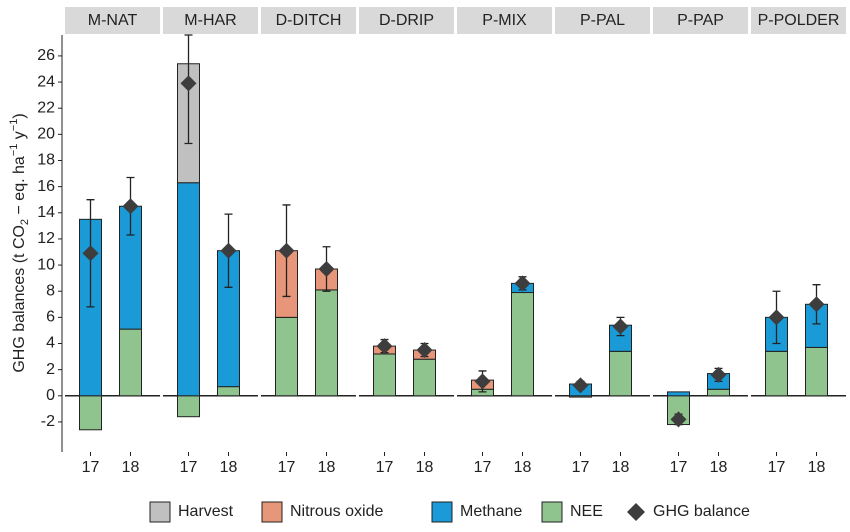 Image resolution: width=850 pixels, height=532 pixels. Describe the element at coordinates (206, 511) in the screenshot. I see `legend-label: Harvest` at that location.